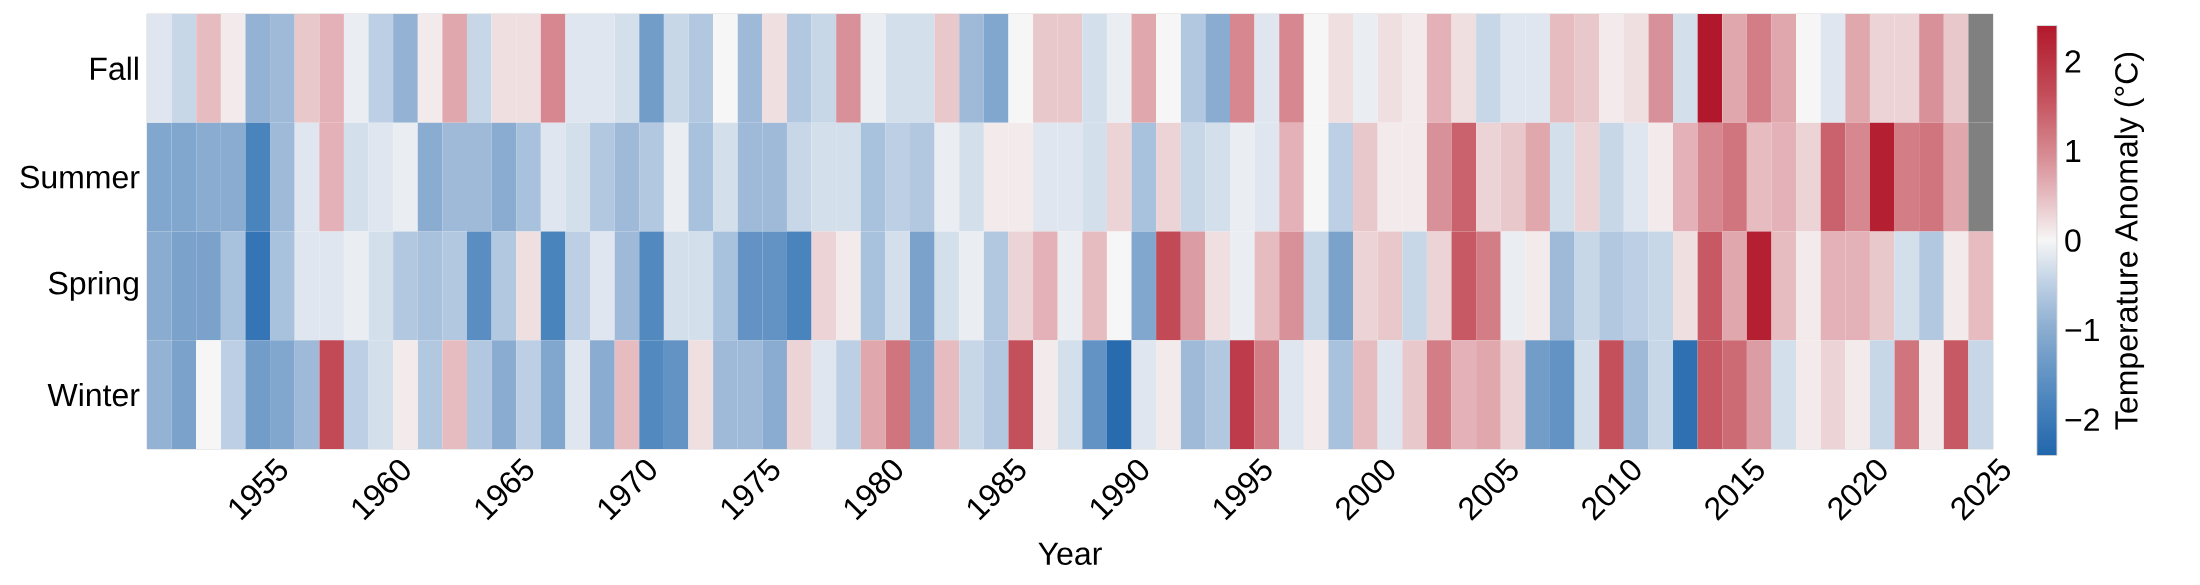 This screenshot has height=585, width=2200. Describe the element at coordinates (2129, 241) in the screenshot. I see `color-bar-title: Temperature Anomaly (°C)` at that location.